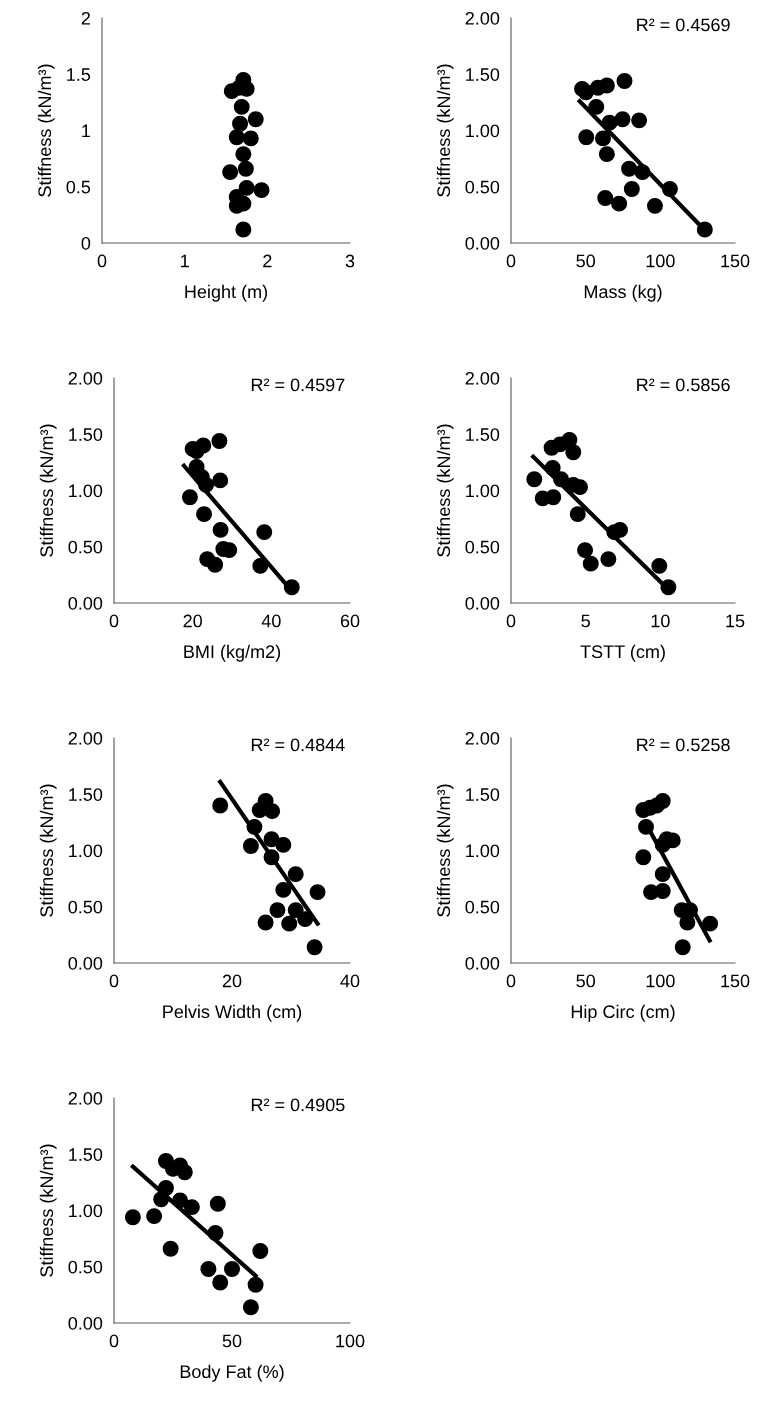  Describe the element at coordinates (683, 385) in the screenshot. I see `annotation: R² = 0.5856` at that location.